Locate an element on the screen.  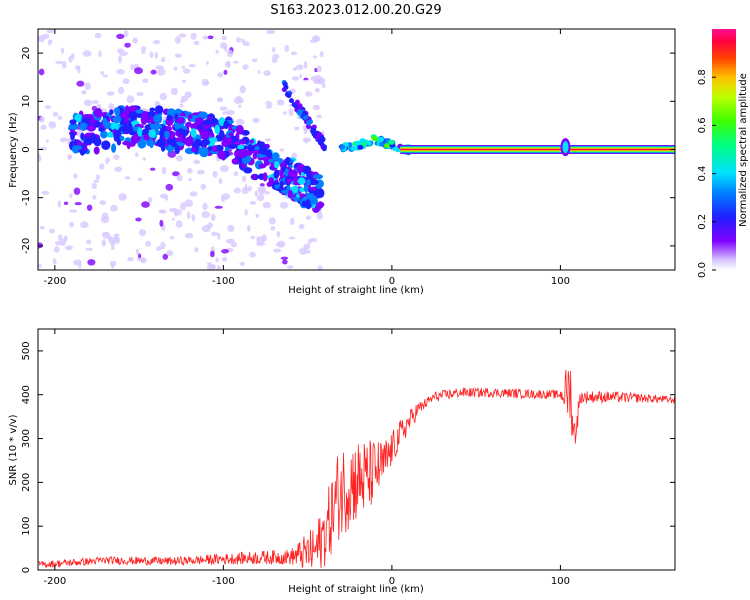
spectrogram-ridge-blob is located at coordinates (374, 139).